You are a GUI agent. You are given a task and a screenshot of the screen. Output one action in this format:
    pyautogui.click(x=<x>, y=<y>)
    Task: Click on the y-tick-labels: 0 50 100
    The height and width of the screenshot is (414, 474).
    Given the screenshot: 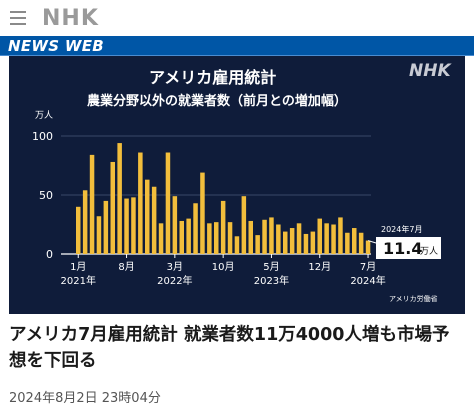 What is the action you would take?
    pyautogui.click(x=42, y=195)
    